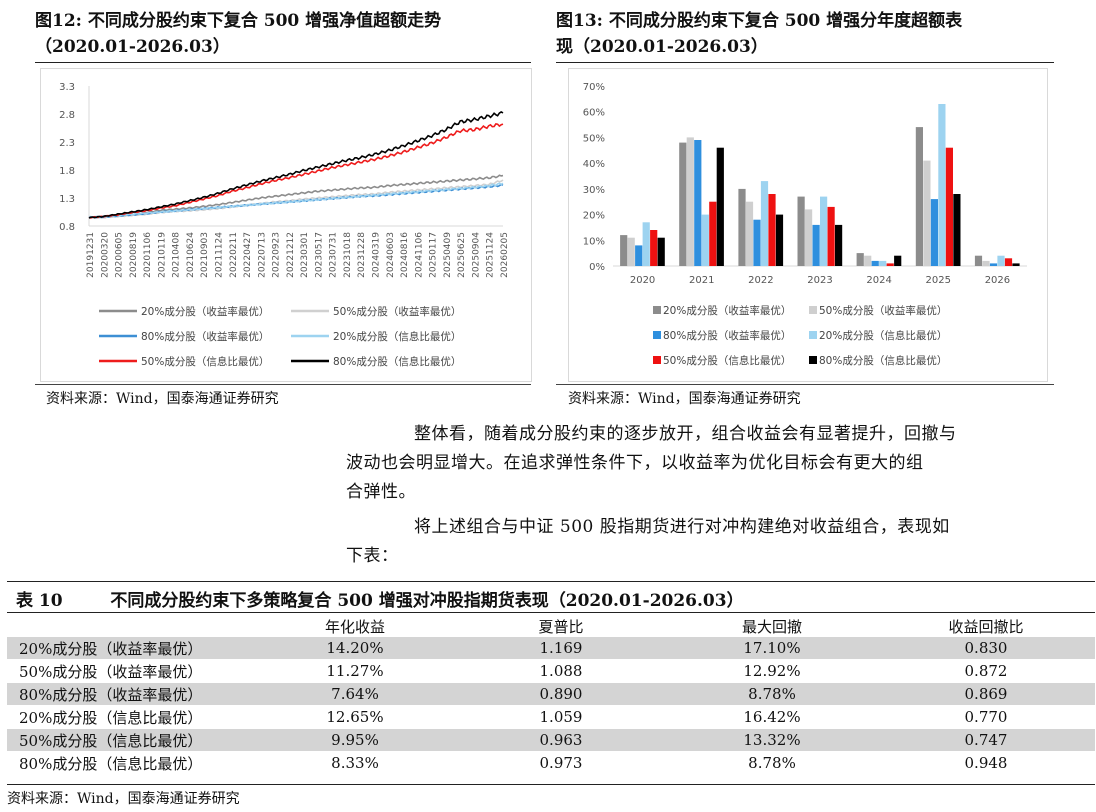 This screenshot has width=1096, height=812. I want to click on legend-entry: 20%成分股（收益率最优）, so click(184, 311).